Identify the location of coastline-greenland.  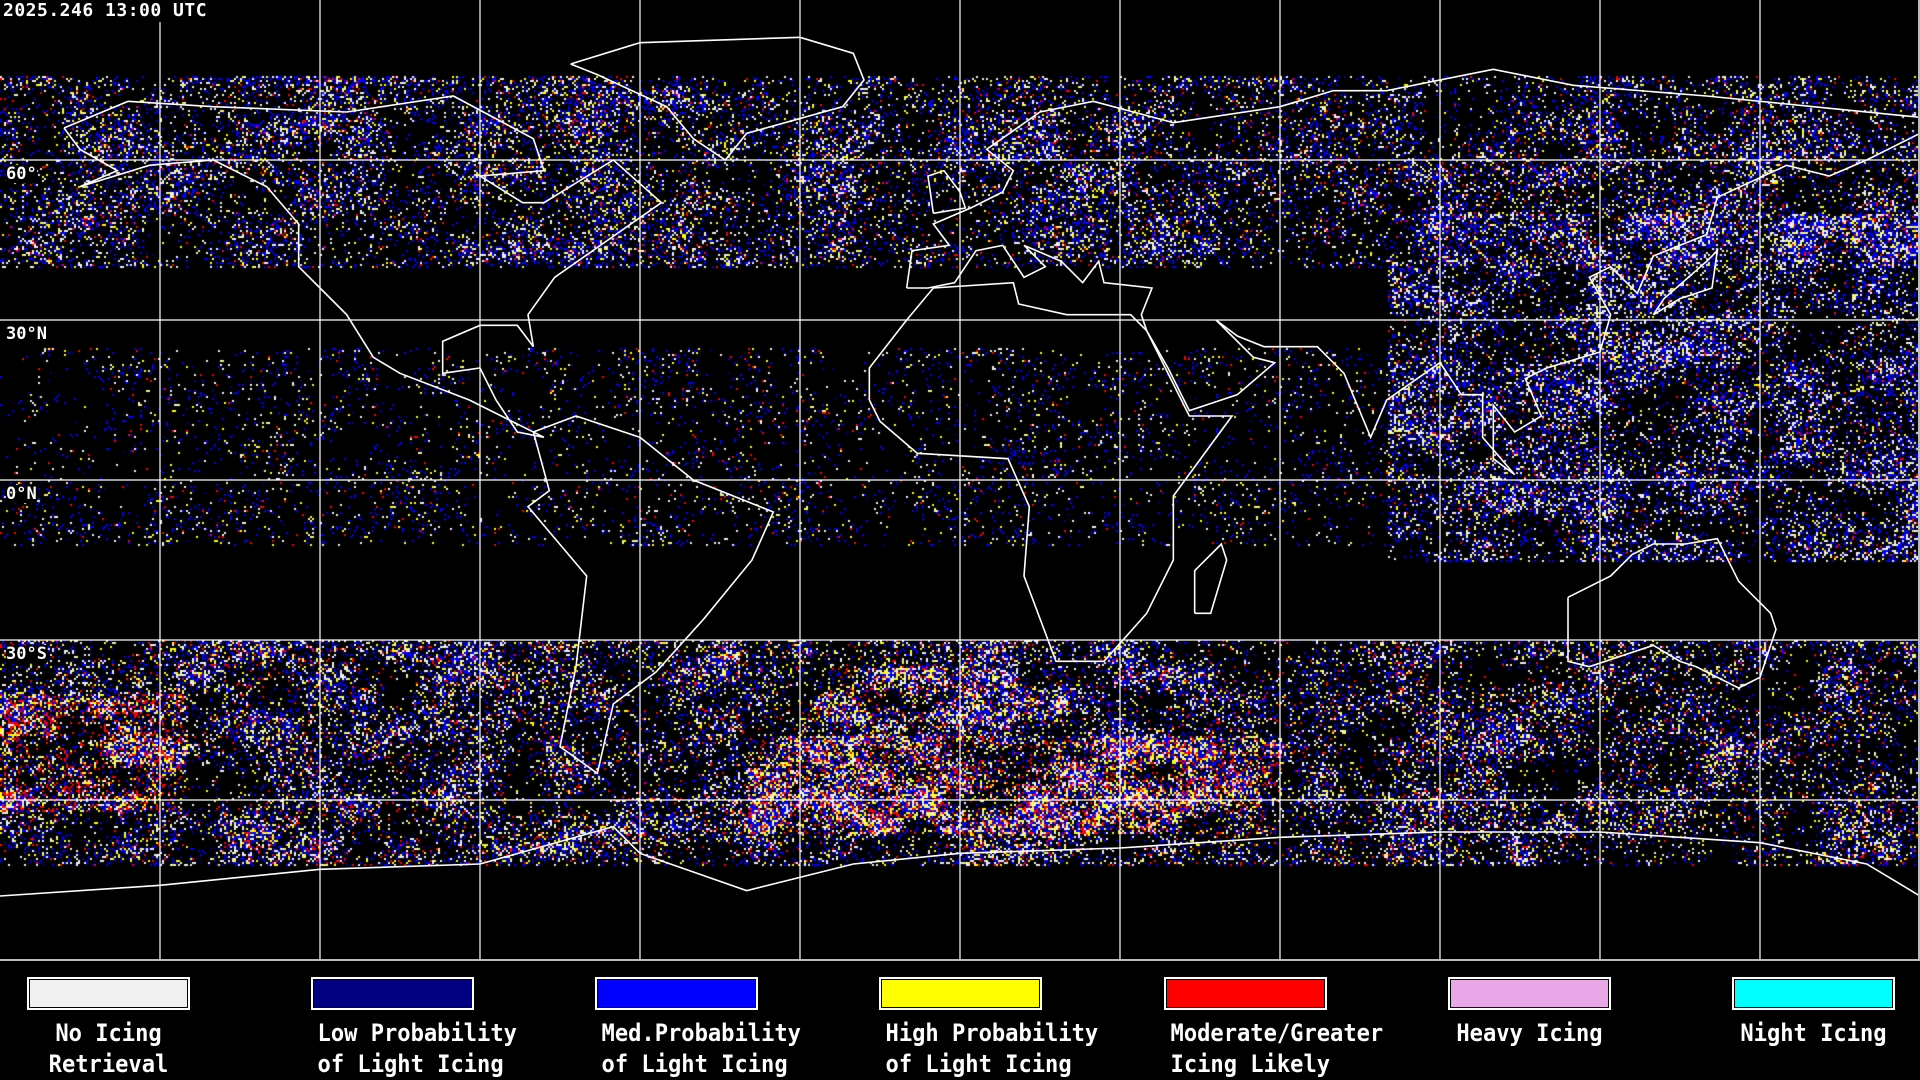
(717, 99).